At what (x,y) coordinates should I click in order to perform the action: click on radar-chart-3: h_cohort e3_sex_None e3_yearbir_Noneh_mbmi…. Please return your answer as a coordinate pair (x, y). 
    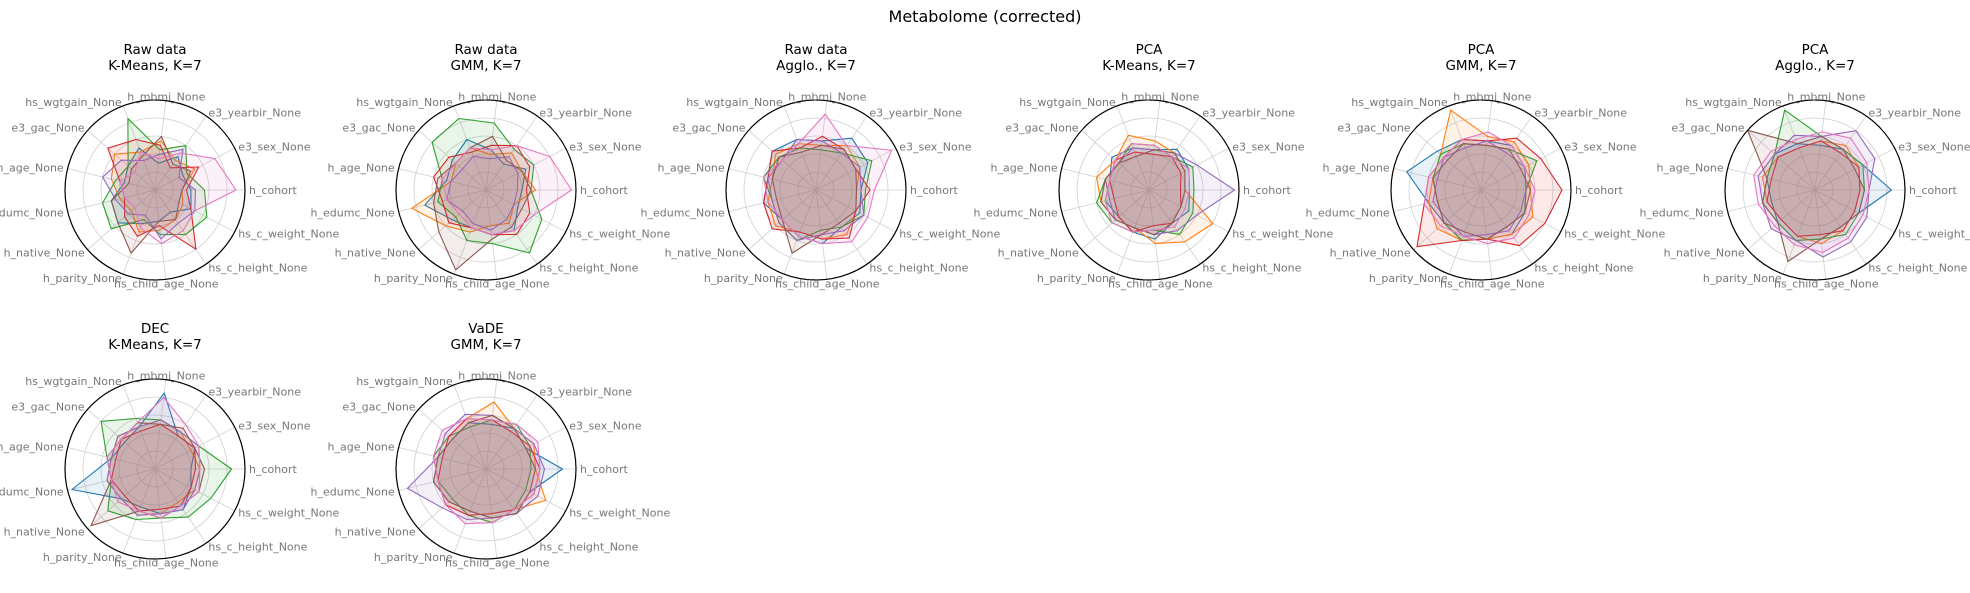
    Looking at the image, I should click on (821, 166).